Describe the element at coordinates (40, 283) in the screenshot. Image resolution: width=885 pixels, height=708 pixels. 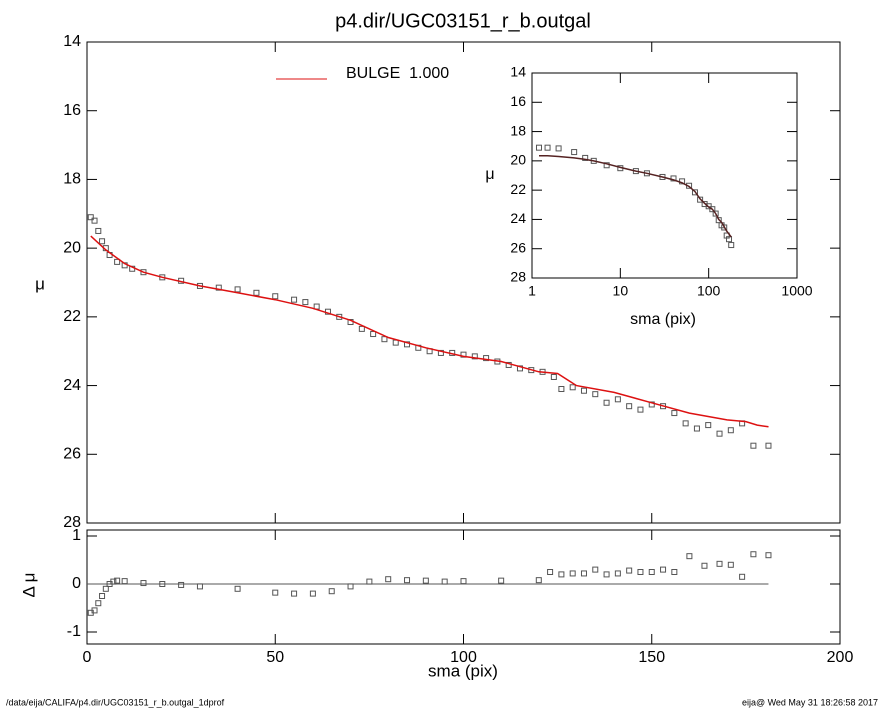
I see `y-axis-label: μ` at that location.